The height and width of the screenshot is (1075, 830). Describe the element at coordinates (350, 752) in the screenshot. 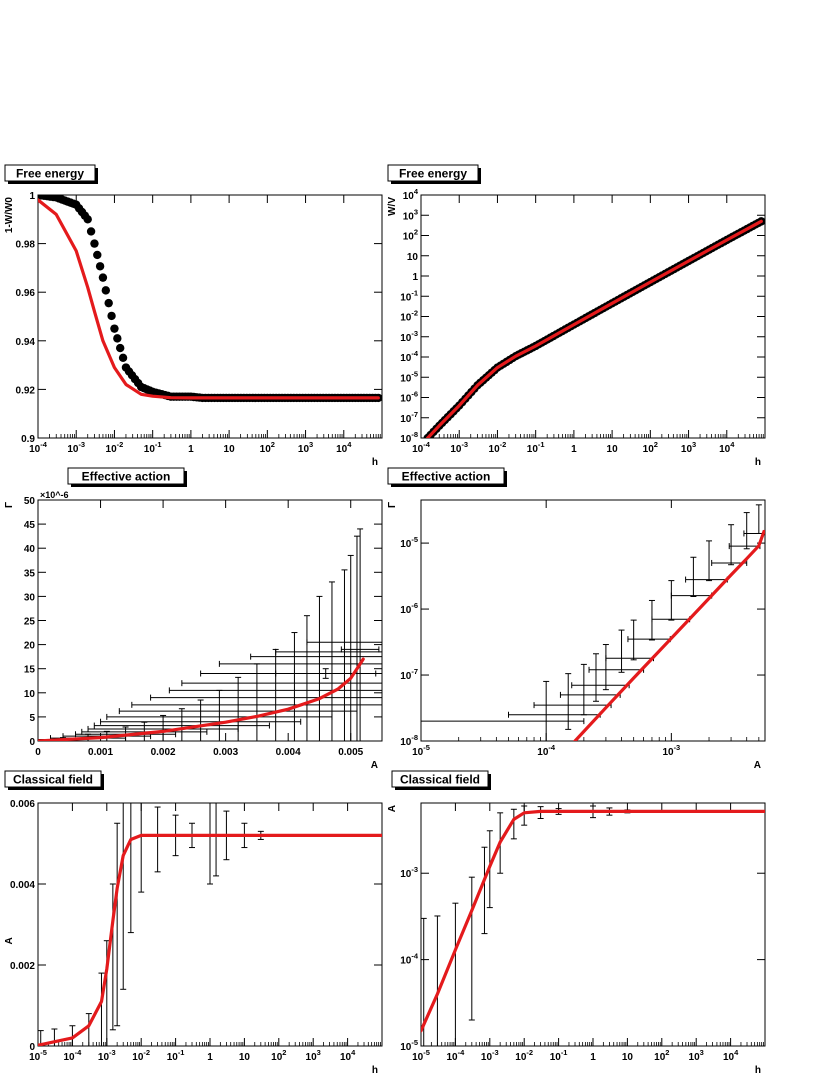

I see `x-tick-label: 0.005` at that location.